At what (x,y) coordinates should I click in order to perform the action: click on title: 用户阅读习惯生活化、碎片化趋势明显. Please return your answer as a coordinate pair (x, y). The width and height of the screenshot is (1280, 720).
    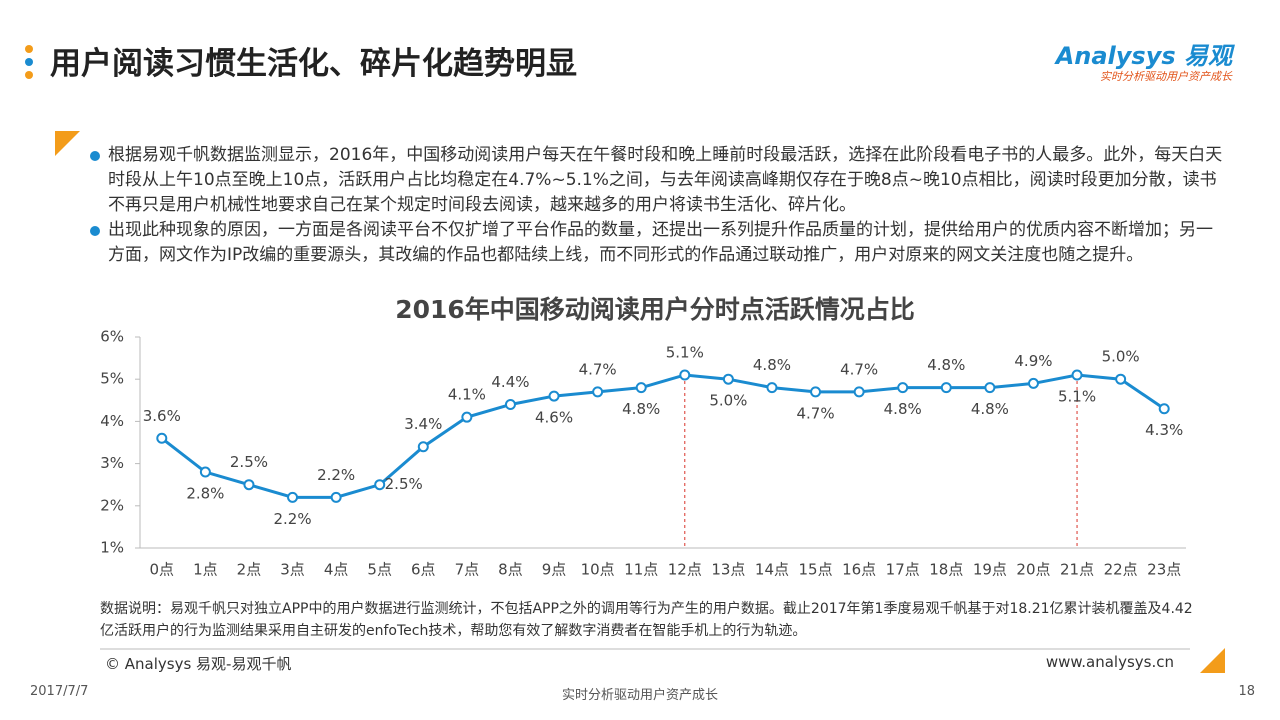
    Looking at the image, I should click on (313, 64).